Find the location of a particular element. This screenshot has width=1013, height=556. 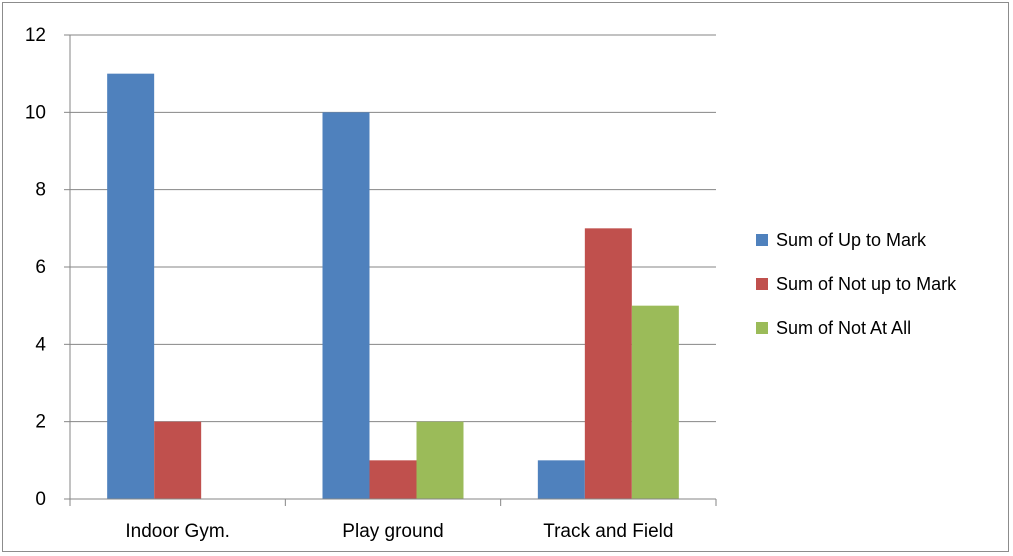

x-tick-label: Indoor Gym. is located at coordinates (177, 531).